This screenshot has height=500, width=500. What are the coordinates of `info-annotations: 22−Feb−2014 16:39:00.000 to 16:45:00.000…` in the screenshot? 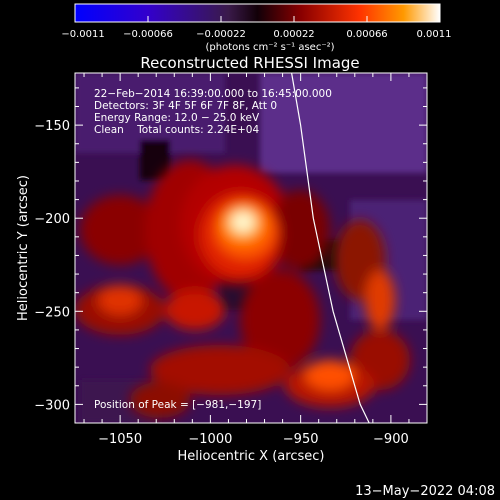 It's located at (213, 112).